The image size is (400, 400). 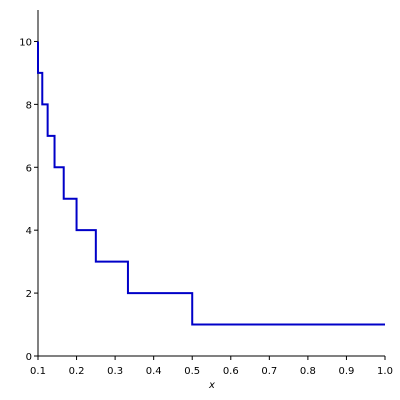 I want to click on y-tick-label: 8, so click(x=29, y=105).